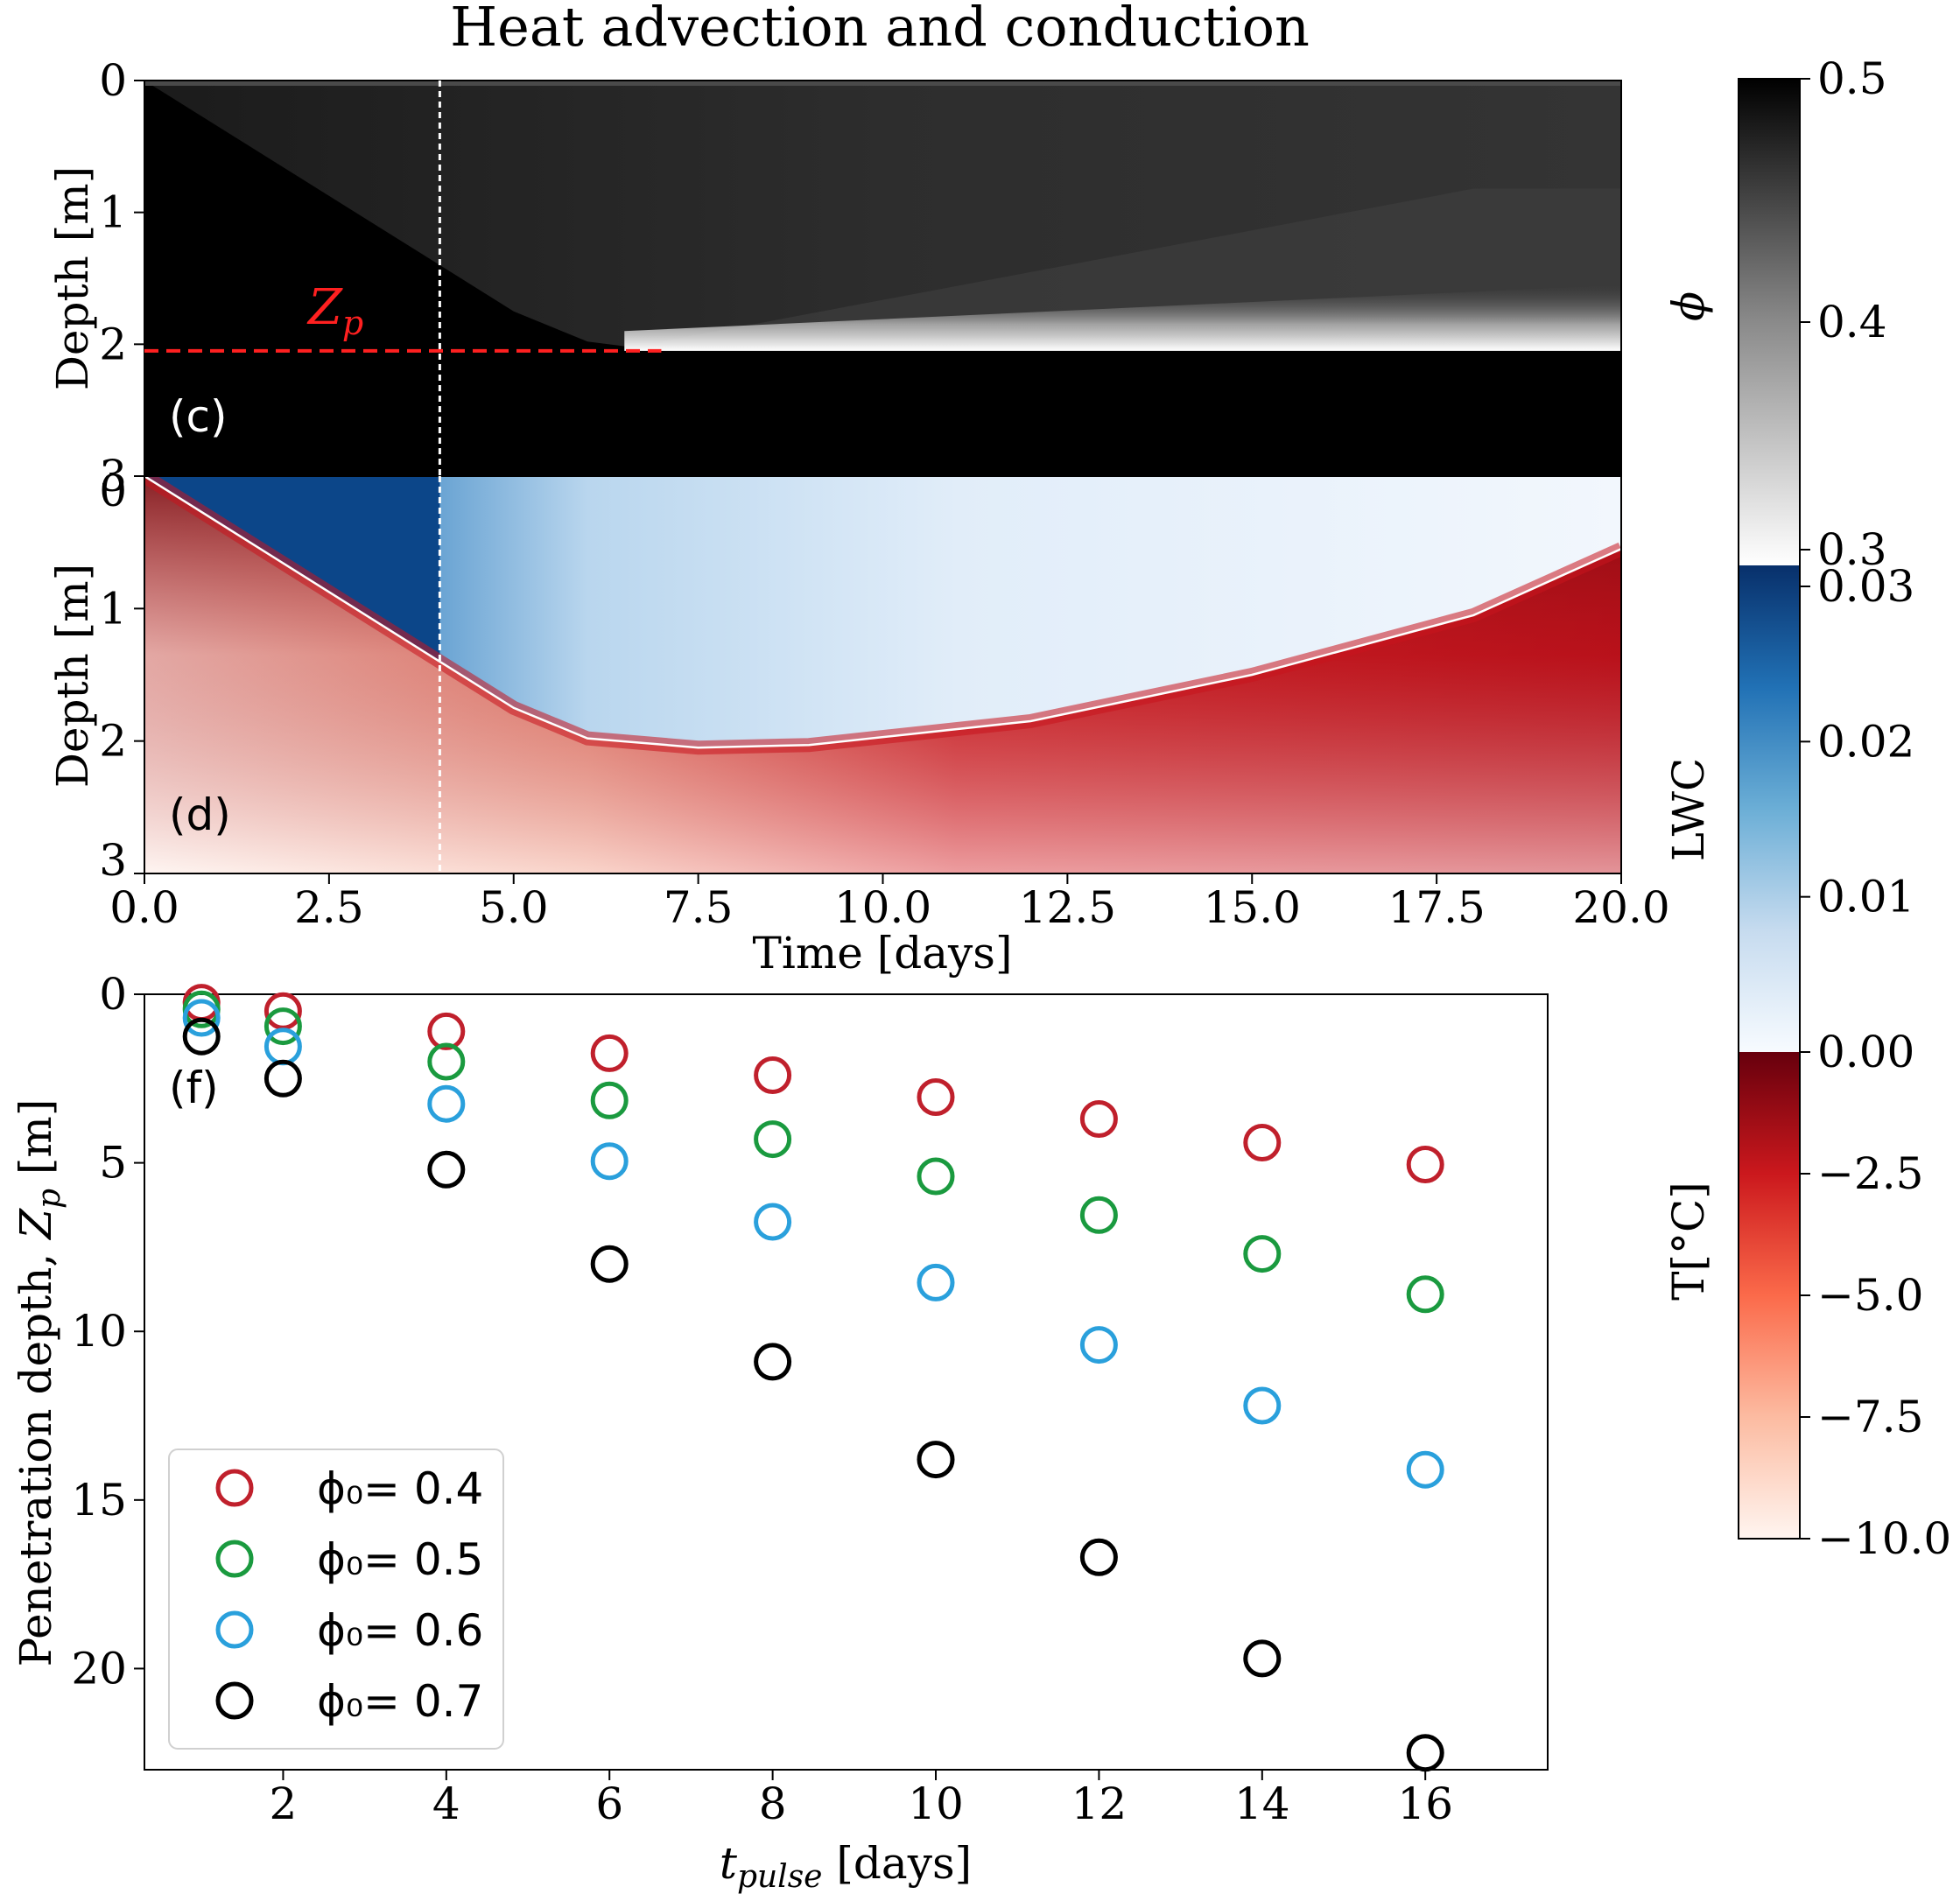 Image resolution: width=1960 pixels, height=1894 pixels. What do you see at coordinates (1100, 1803) in the screenshot?
I see `panel-f-x-tick-label: 12` at bounding box center [1100, 1803].